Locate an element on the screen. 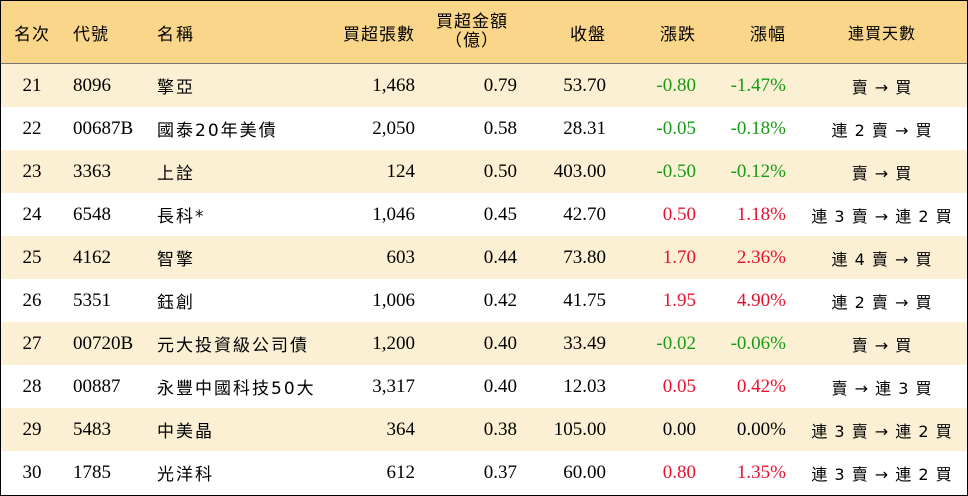 The height and width of the screenshot is (496, 968). cell-change: 0.00 is located at coordinates (679, 429).